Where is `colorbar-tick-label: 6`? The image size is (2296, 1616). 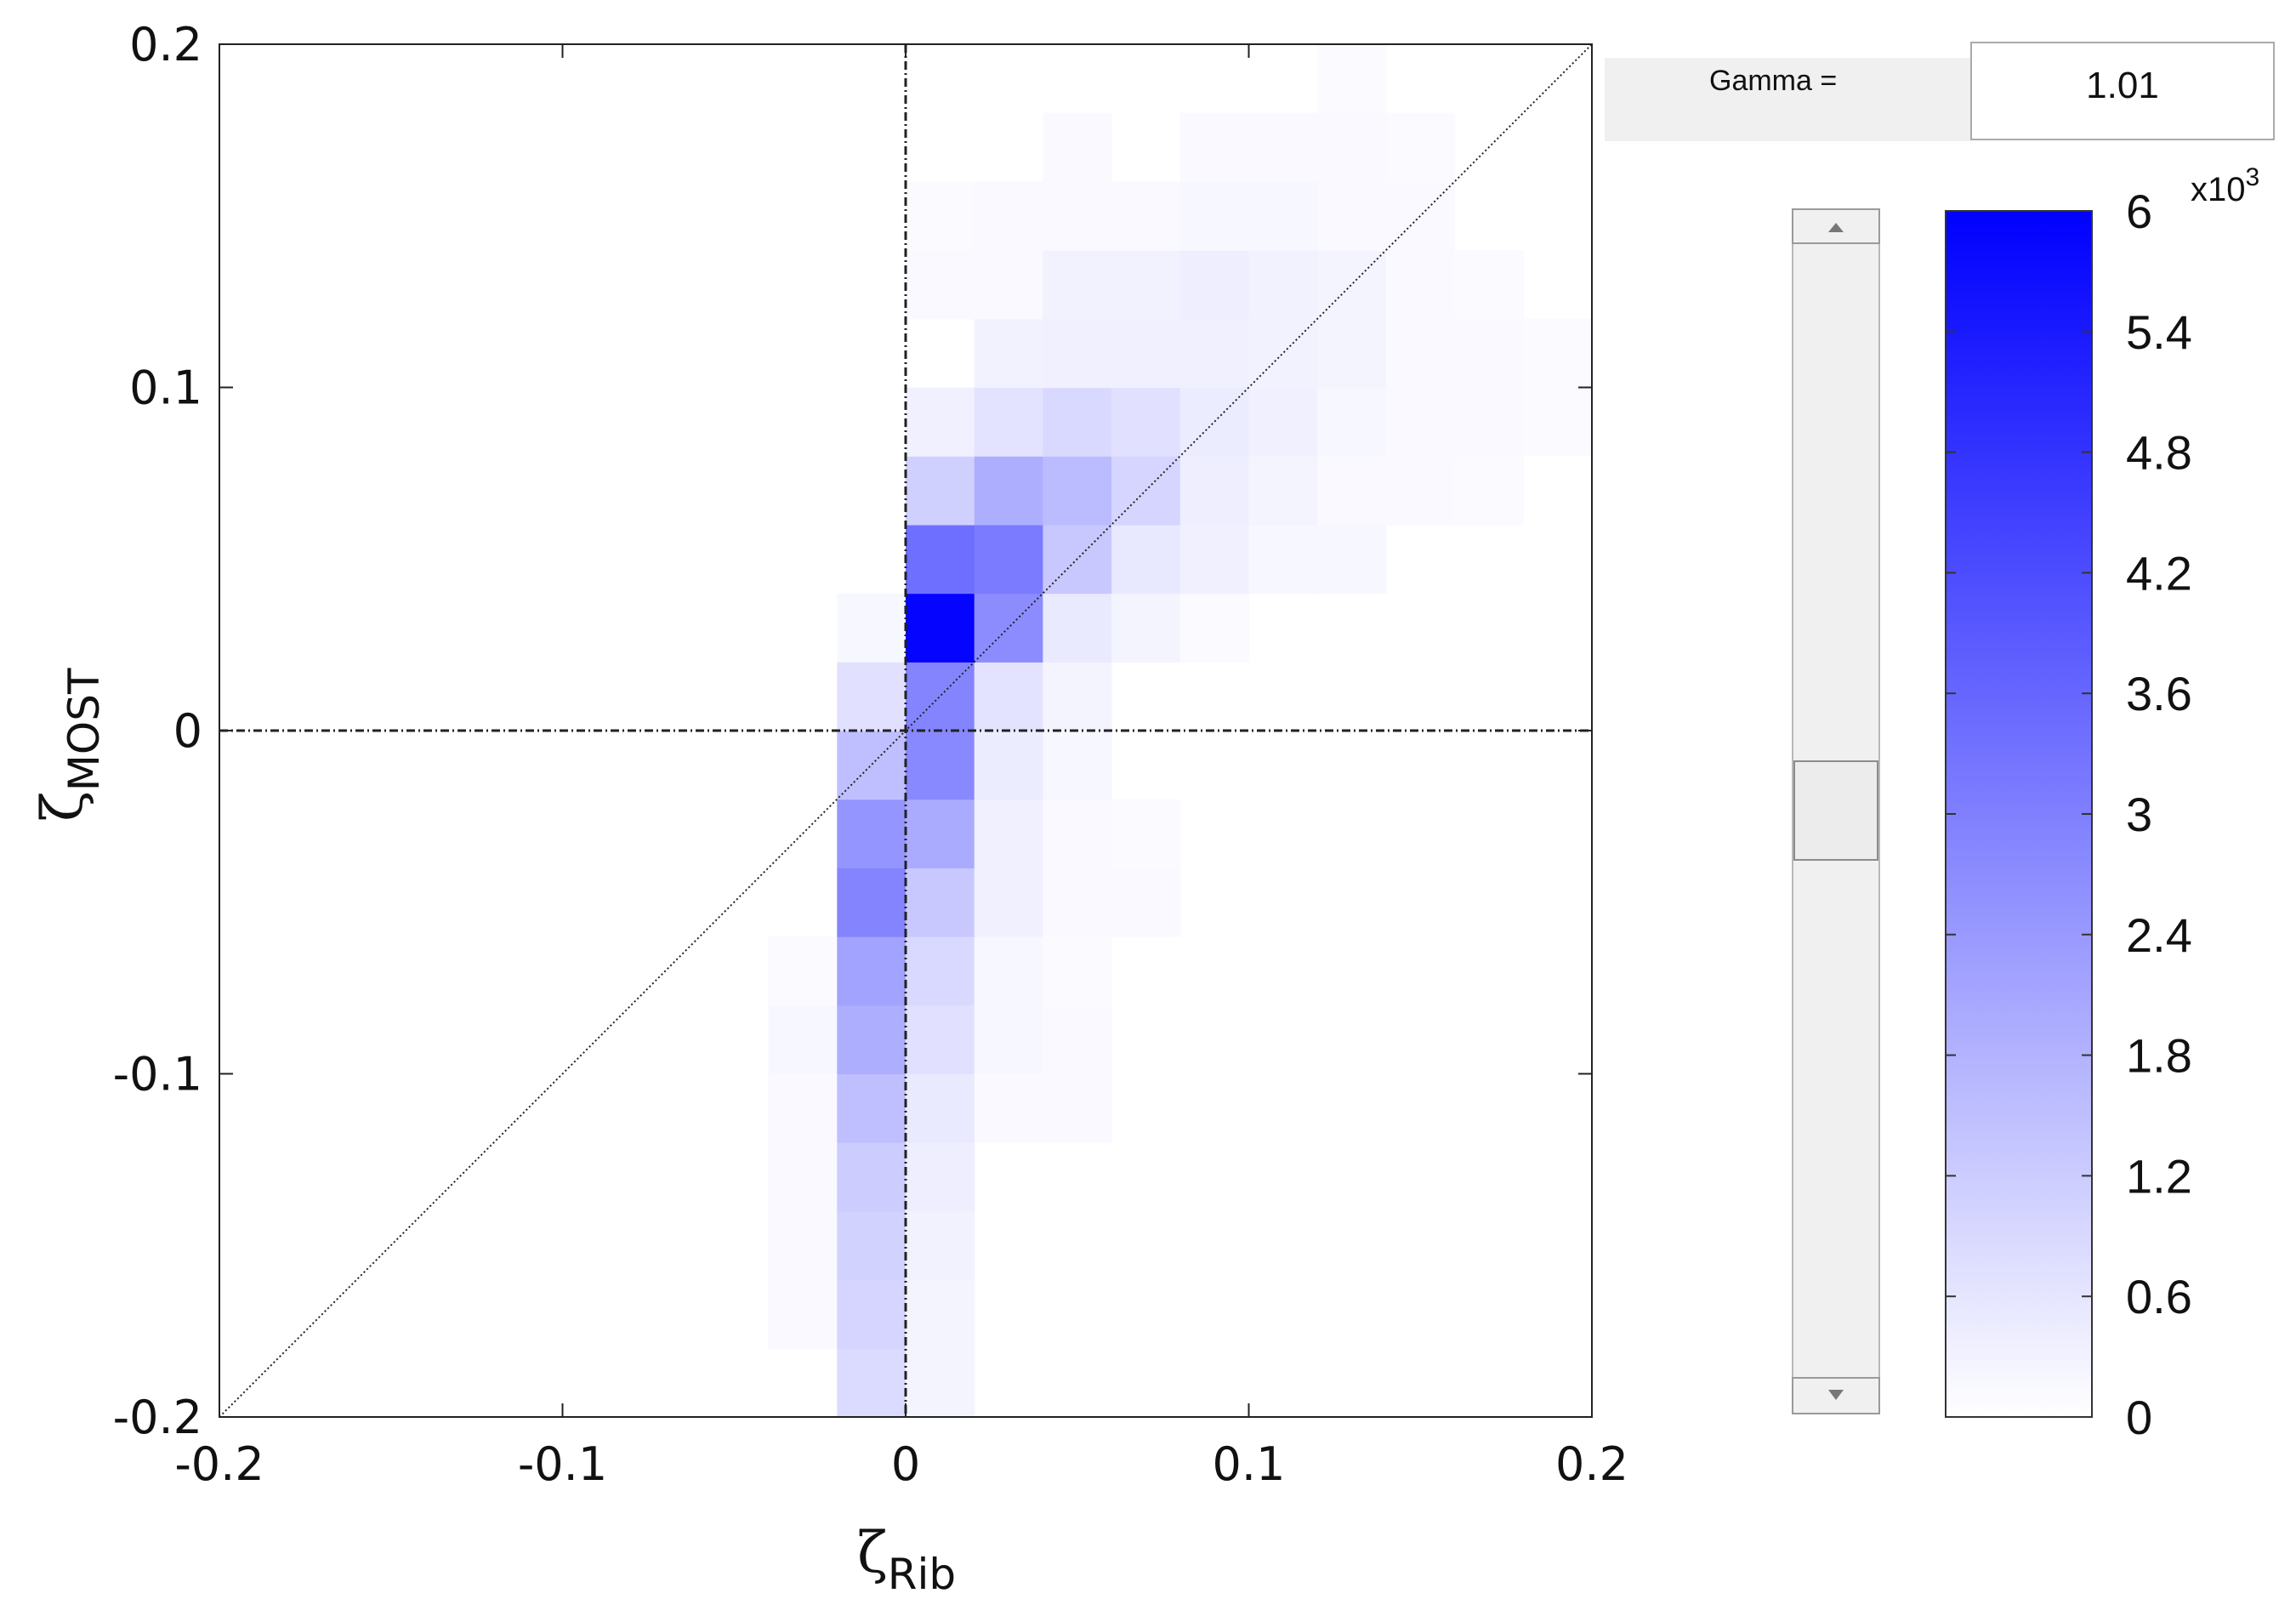 colorbar-tick-label: 6 is located at coordinates (2139, 211).